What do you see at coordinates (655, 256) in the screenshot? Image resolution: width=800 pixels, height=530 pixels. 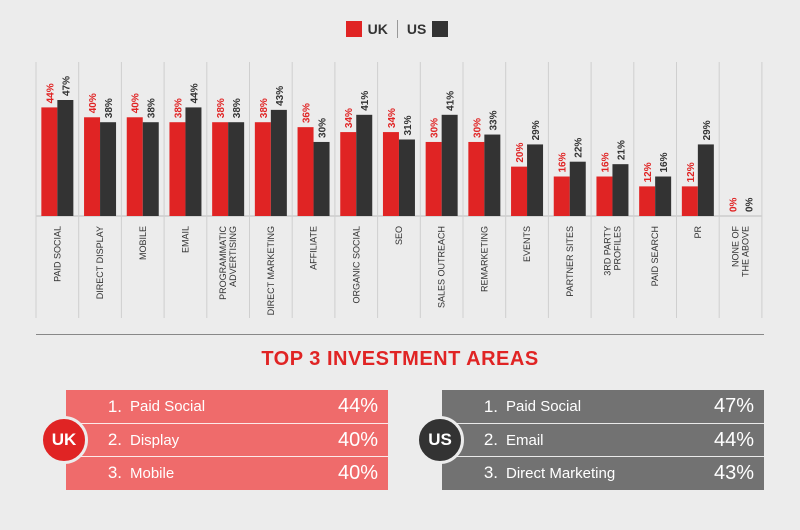 I see `category-label: PAID SEARCH` at bounding box center [655, 256].